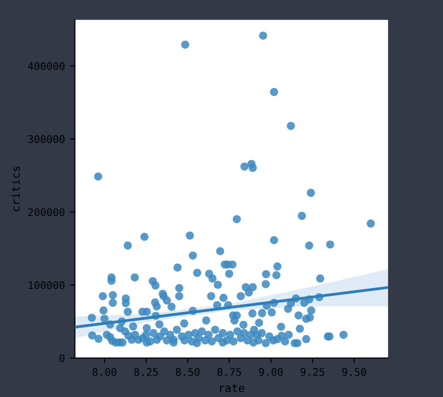 This screenshot has width=443, height=397. I want to click on x-tick-label: 9.00, so click(271, 372).